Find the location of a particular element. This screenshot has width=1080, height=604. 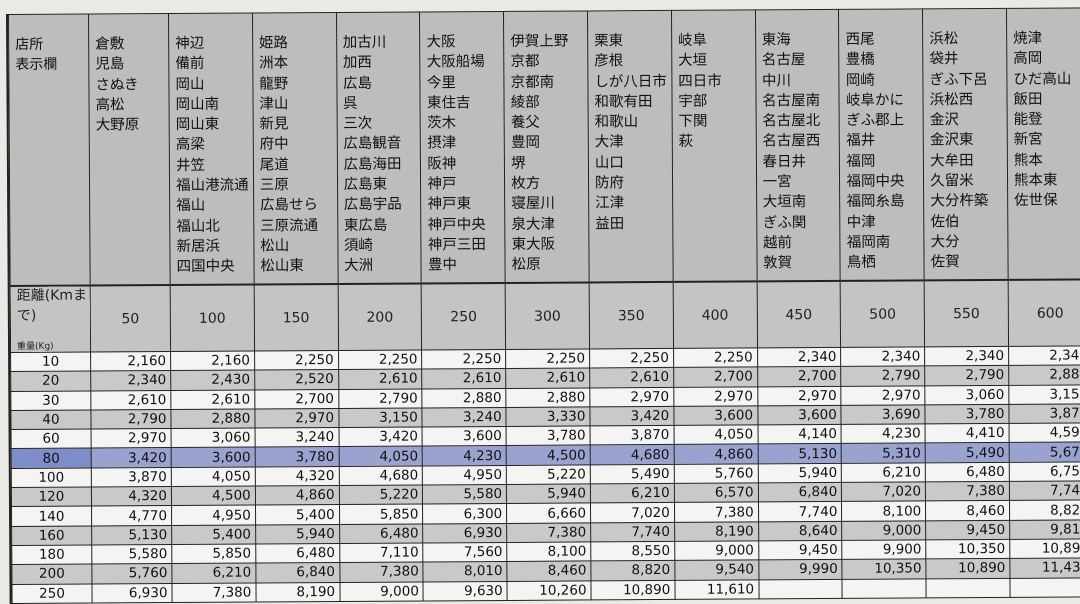

station-list: 西尾 豊橋 岡崎 岐阜かに ぎふ郡上 福井 福岡 福岡中央 福岡糸島 中津 福岡南 鳥栖 is located at coordinates (881, 141).